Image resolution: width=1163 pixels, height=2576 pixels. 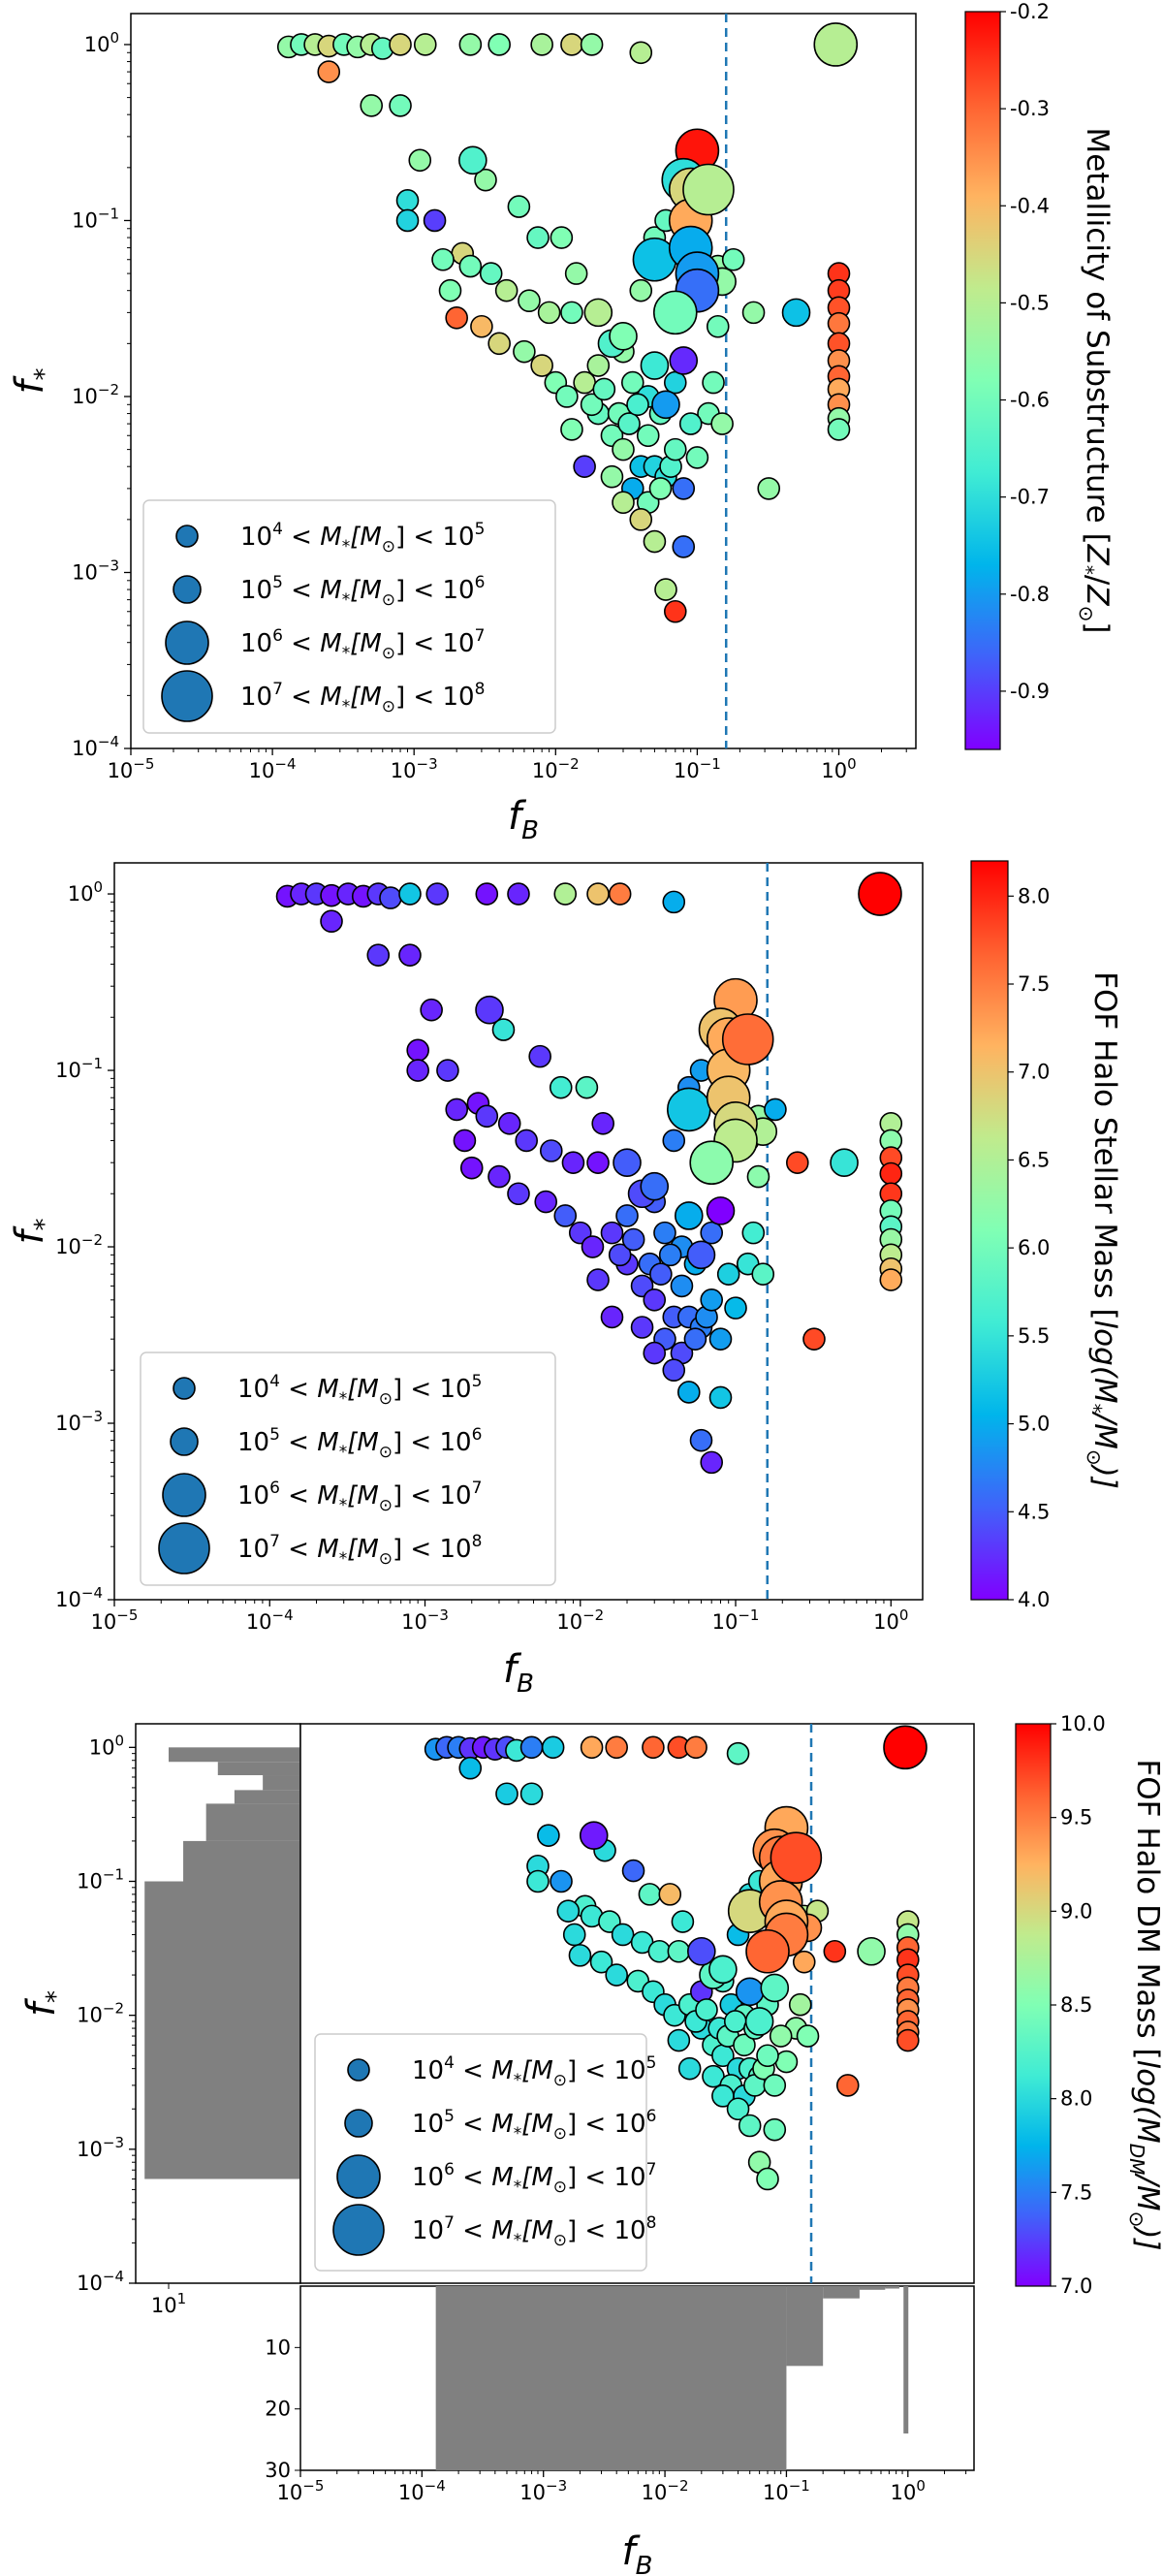 I want to click on y-tick-label: 10⁻², so click(x=100, y=2013).